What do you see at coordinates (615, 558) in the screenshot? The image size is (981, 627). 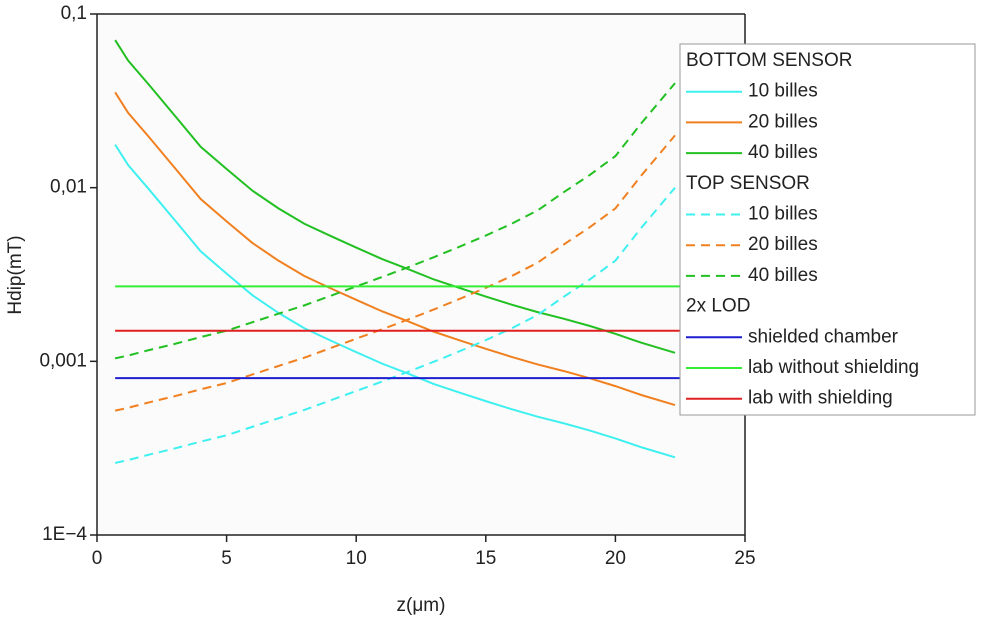 I see `x-tick-label: 20` at bounding box center [615, 558].